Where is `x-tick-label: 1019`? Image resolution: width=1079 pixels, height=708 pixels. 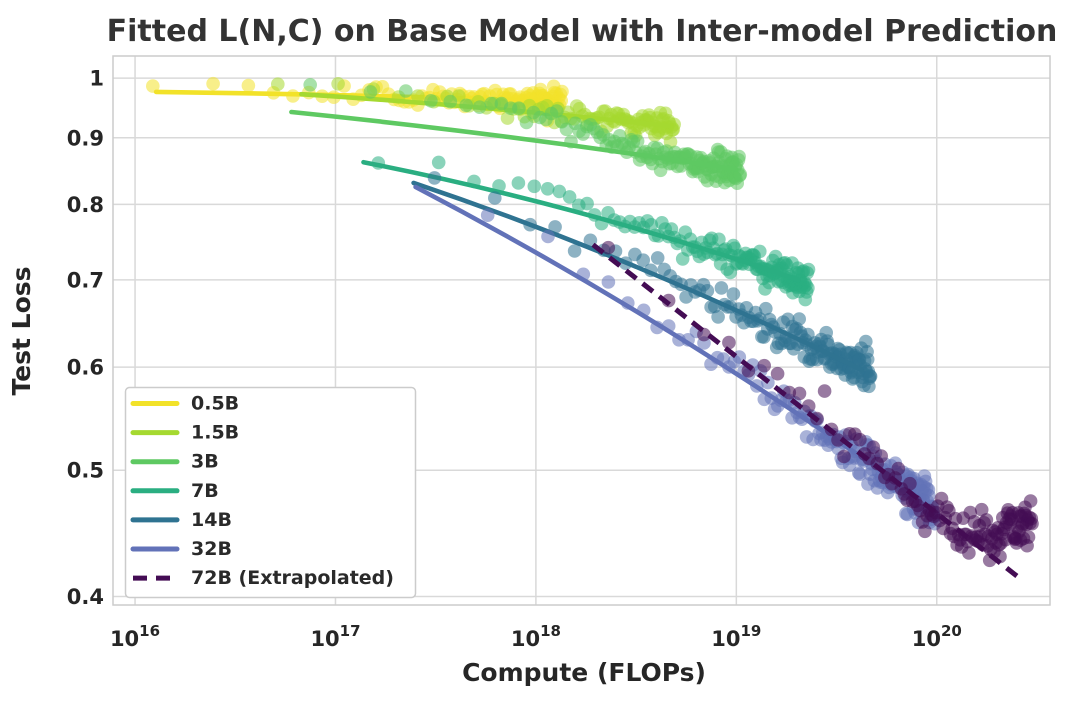 x-tick-label: 1019 is located at coordinates (736, 636).